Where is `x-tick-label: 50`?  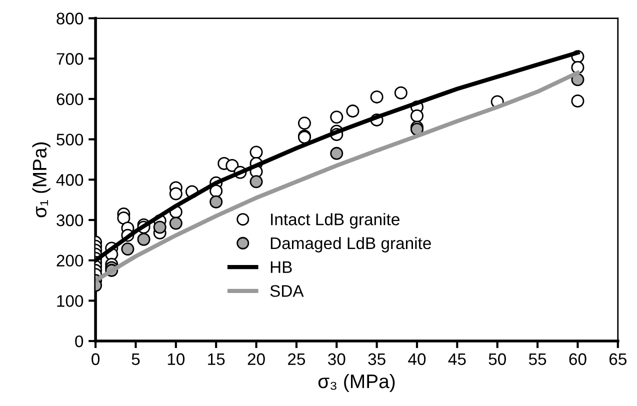
x-tick-label: 50 is located at coordinates (497, 359).